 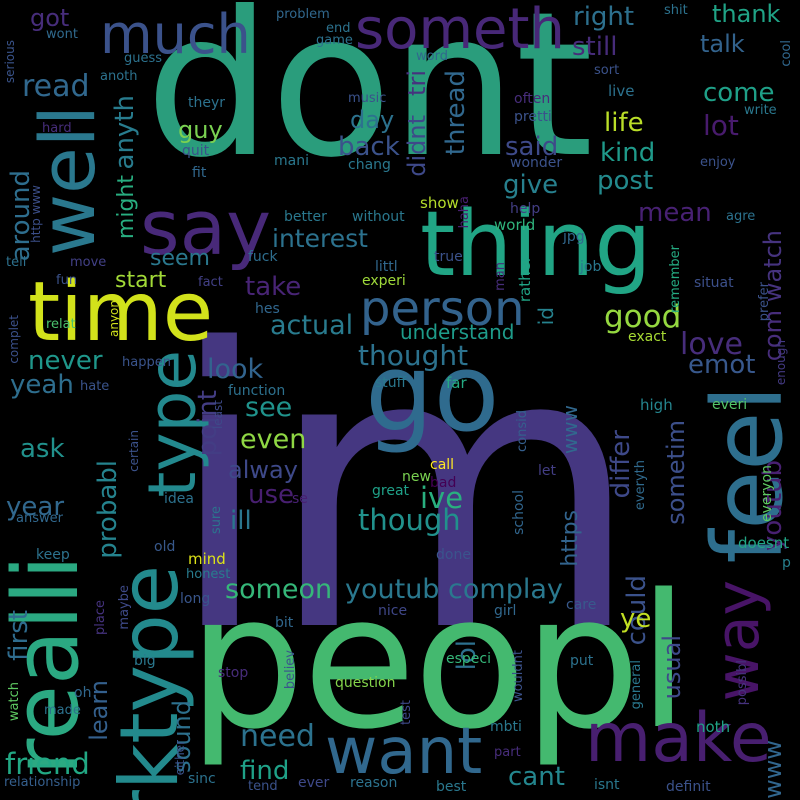 What do you see at coordinates (271, 495) in the screenshot?
I see `cloud-word-use: use` at bounding box center [271, 495].